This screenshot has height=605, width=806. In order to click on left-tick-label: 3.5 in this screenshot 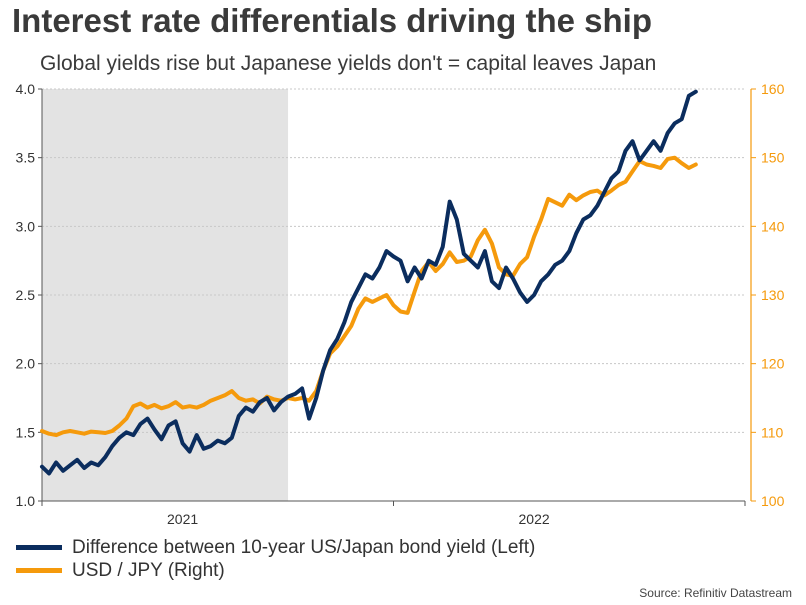, I will do `click(26, 158)`.